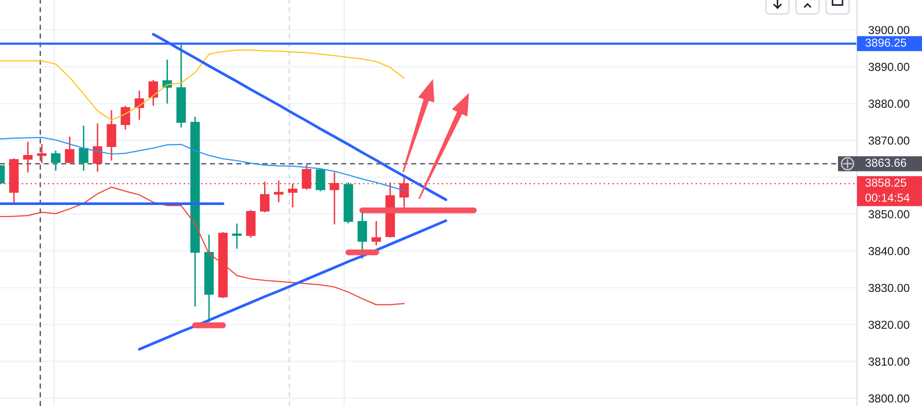  Describe the element at coordinates (887, 190) in the screenshot. I see `ref-line-label: 3858.25 00:14:54` at that location.